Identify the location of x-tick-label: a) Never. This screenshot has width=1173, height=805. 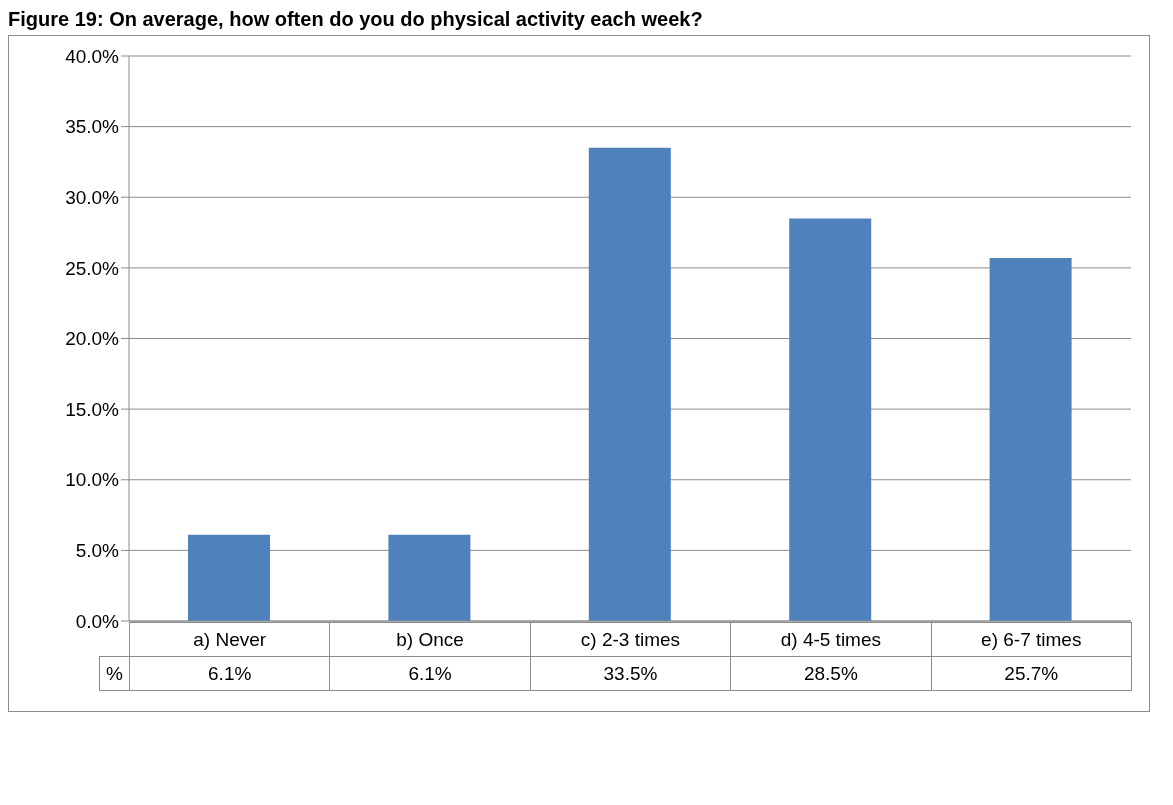
(229, 639).